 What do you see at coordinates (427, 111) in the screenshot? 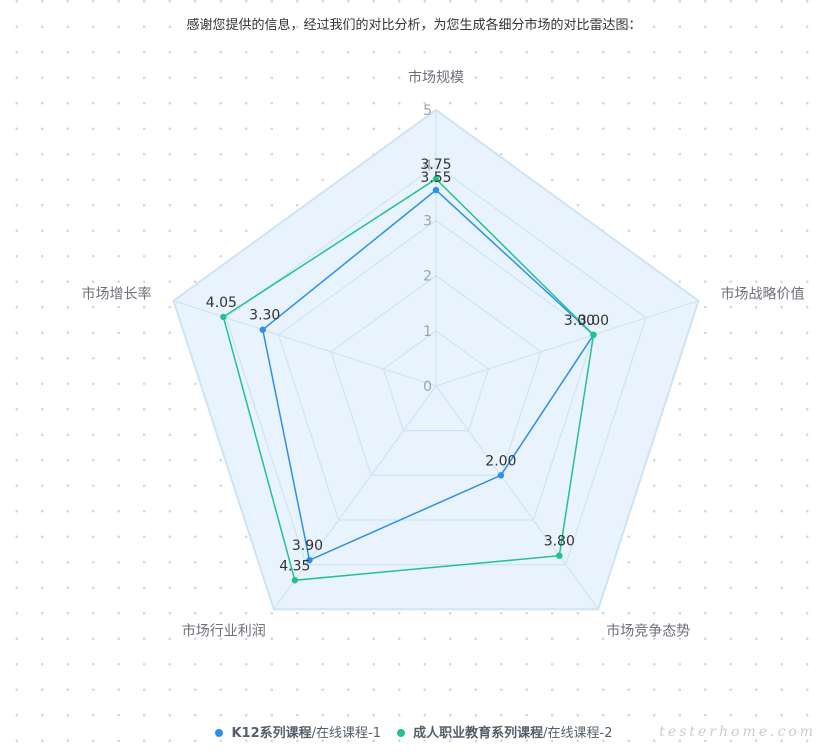
I see `tick-label-5: 5` at bounding box center [427, 111].